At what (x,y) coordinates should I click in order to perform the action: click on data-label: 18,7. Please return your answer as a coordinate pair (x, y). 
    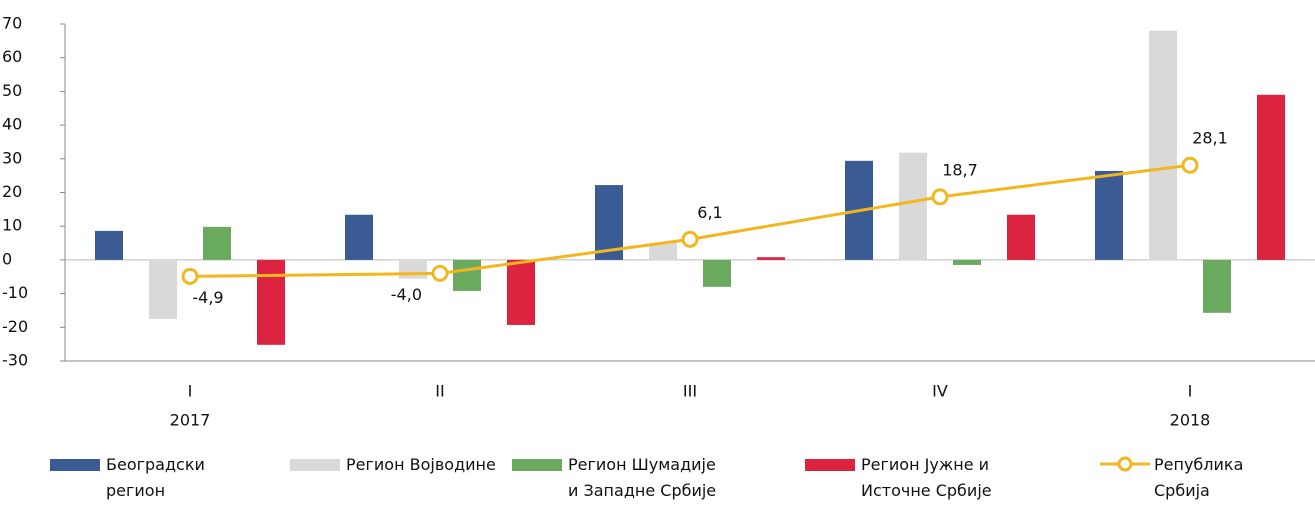
    Looking at the image, I should click on (960, 169).